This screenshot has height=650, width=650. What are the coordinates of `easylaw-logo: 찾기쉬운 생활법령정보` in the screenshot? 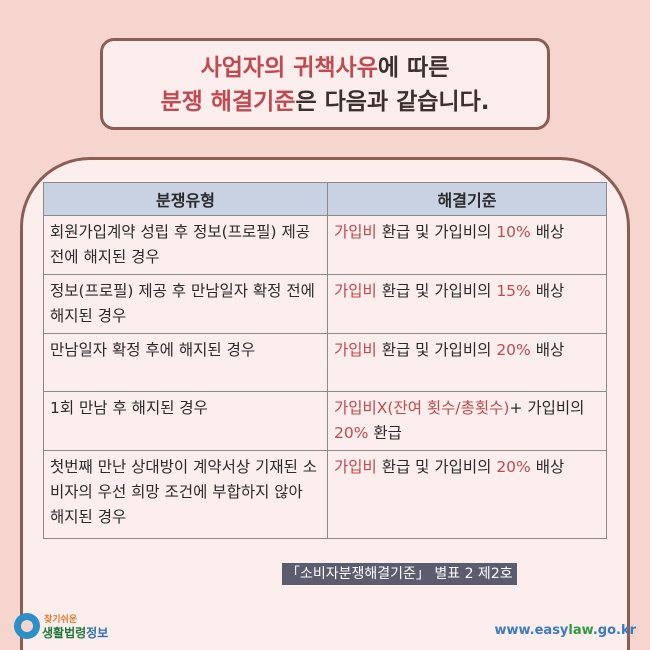 It's located at (74, 628).